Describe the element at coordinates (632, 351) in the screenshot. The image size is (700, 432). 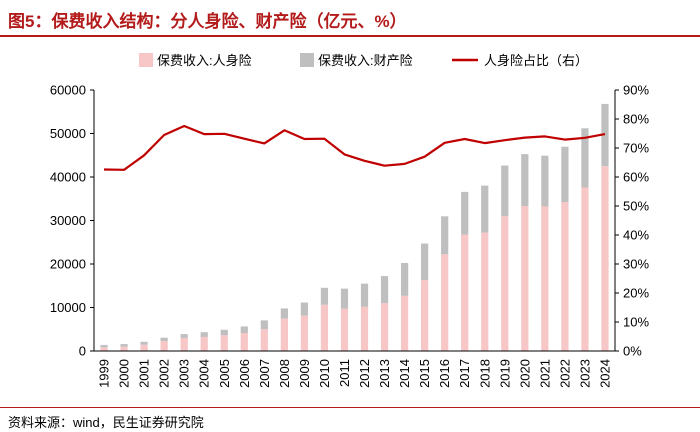
I see `right-tick-label: 0%` at that location.